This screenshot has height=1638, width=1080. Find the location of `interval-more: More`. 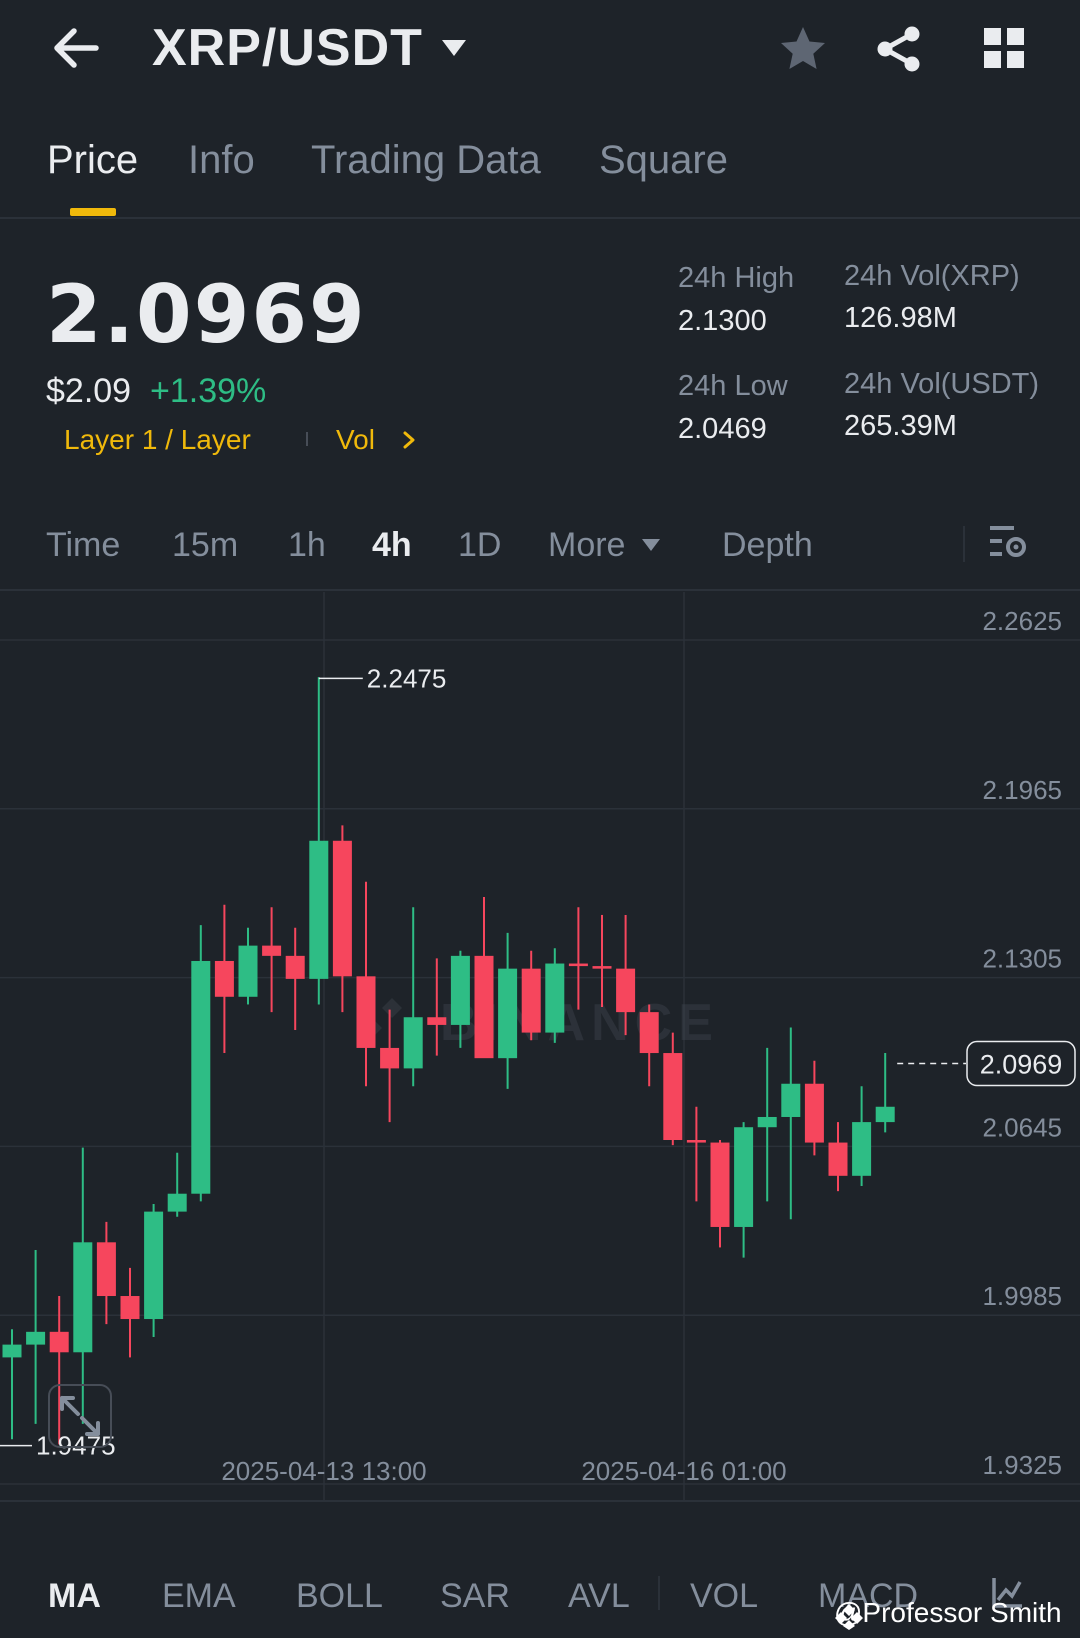

interval-more: More is located at coordinates (587, 545).